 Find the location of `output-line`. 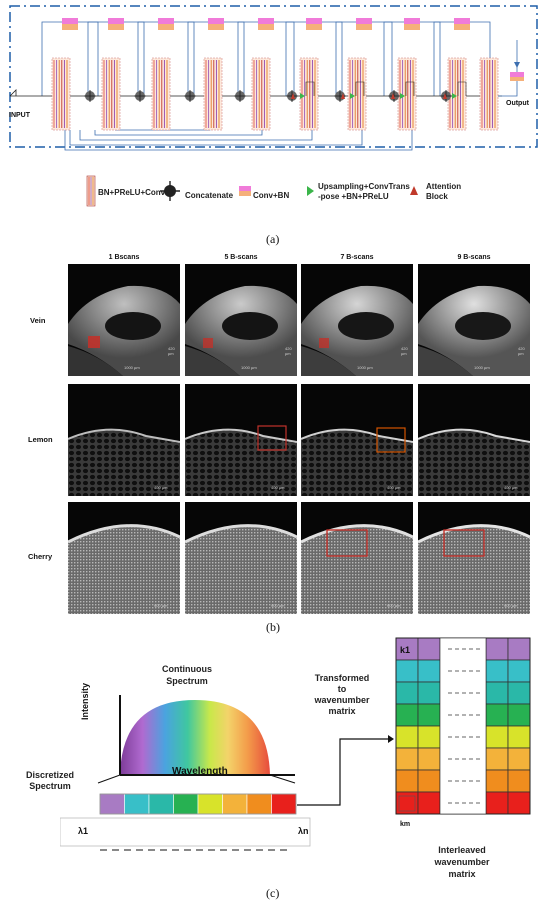

output-line is located at coordinates (508, 89).